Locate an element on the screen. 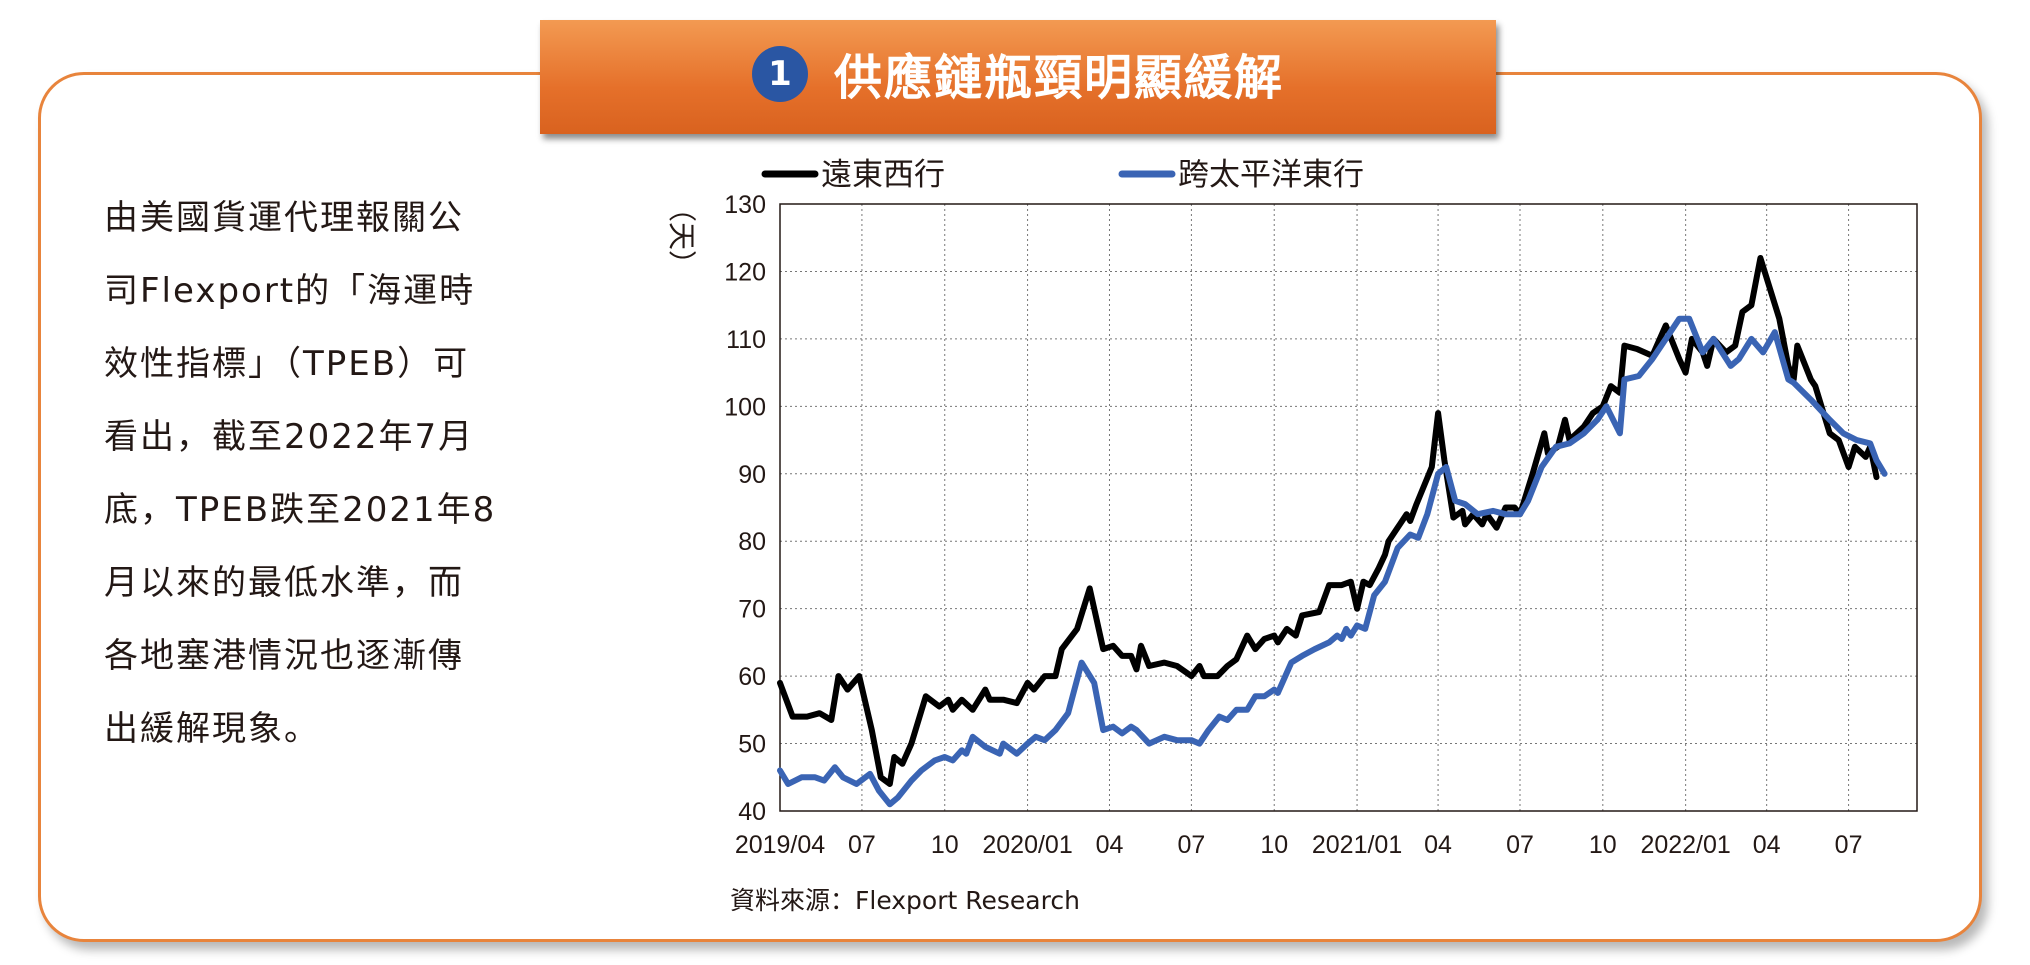 This screenshot has width=2030, height=965. description-line: 底，TPEB跌至2021年8 is located at coordinates (300, 510).